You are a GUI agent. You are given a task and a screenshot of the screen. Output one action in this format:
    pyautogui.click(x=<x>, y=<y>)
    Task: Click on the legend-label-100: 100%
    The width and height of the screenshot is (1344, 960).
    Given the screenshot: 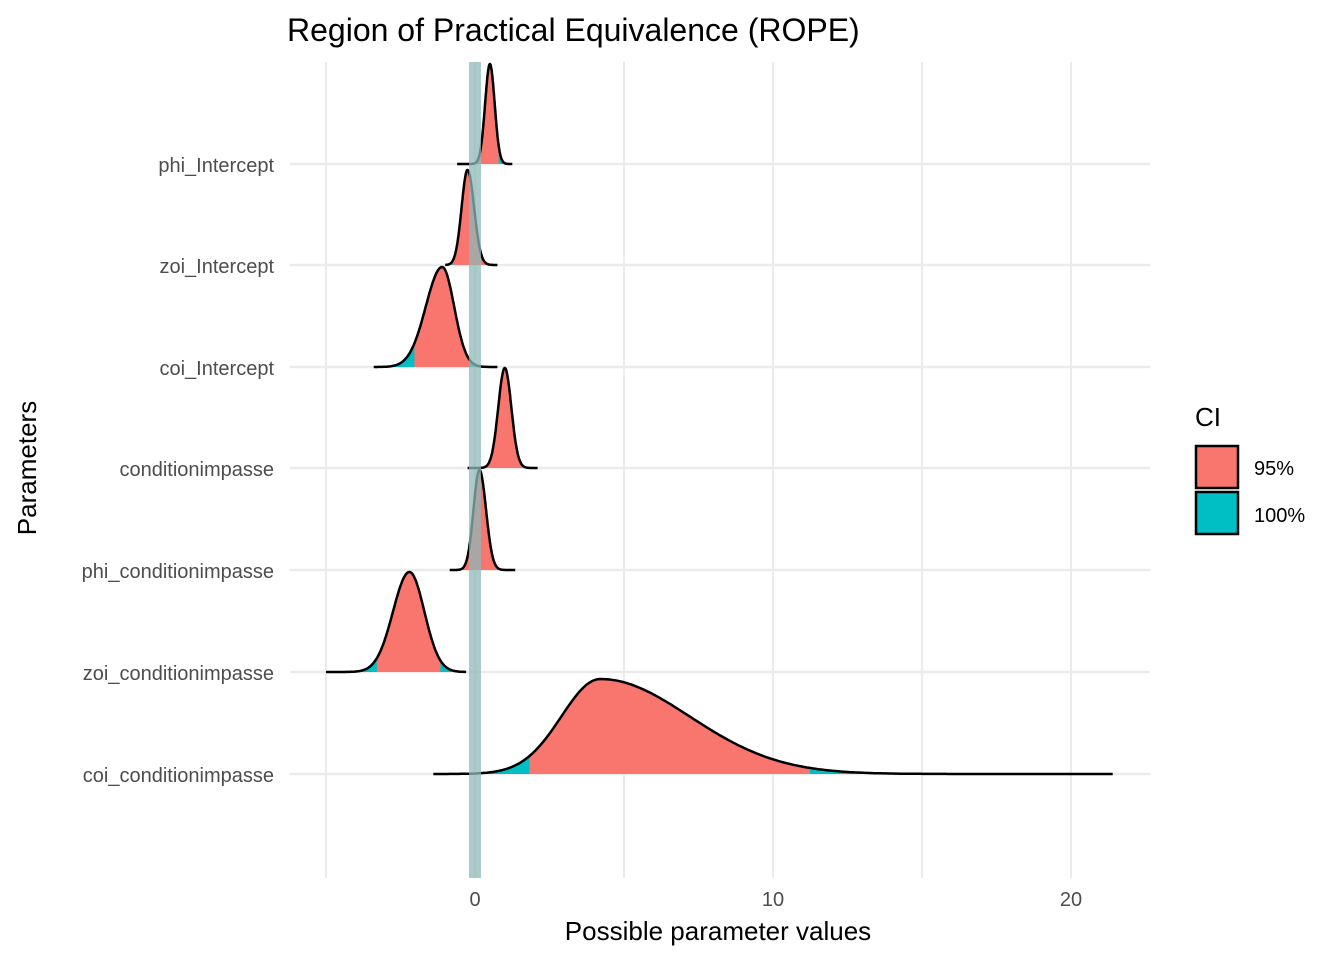 What is the action you would take?
    pyautogui.click(x=1279, y=516)
    